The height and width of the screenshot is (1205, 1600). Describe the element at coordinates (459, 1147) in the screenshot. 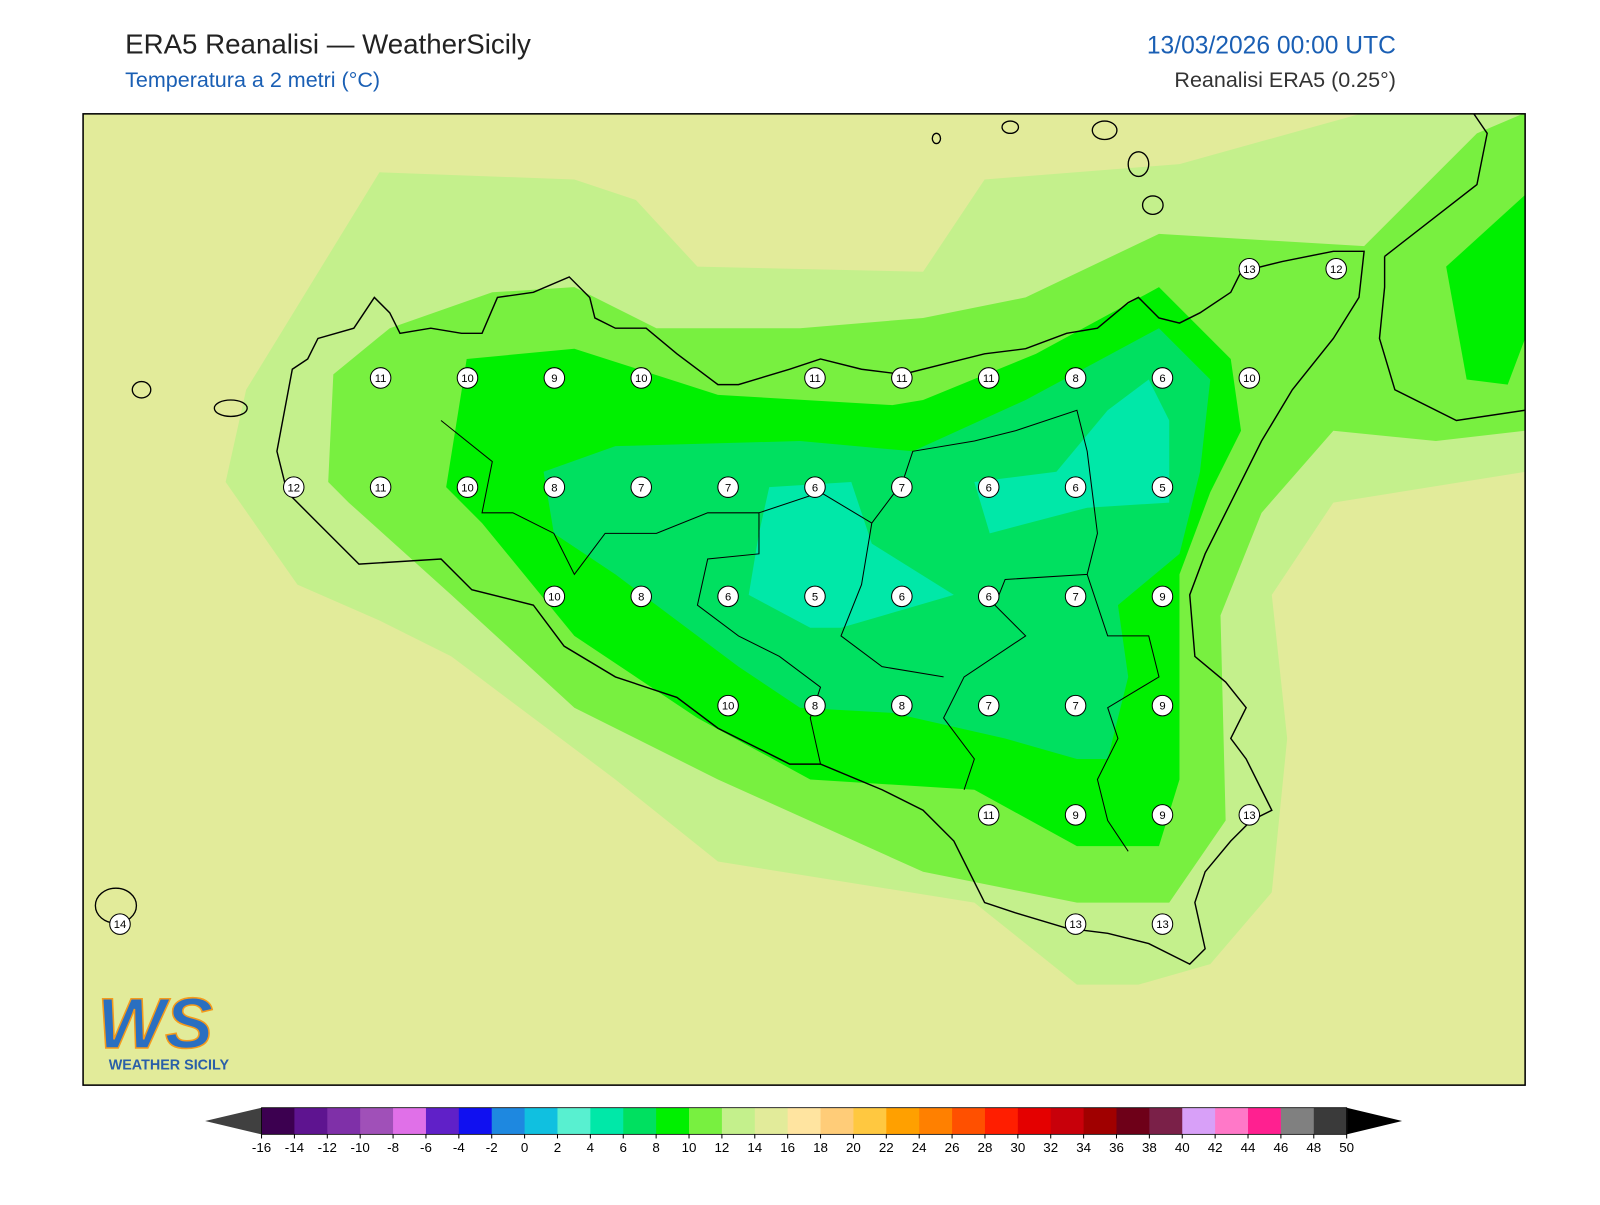

I see `colorbar-tick-label: -4` at that location.